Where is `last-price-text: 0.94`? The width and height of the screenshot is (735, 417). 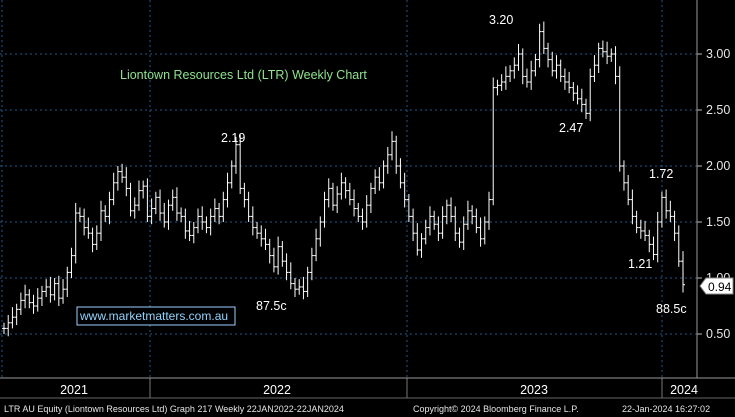
last-price-text: 0.94 is located at coordinates (720, 287).